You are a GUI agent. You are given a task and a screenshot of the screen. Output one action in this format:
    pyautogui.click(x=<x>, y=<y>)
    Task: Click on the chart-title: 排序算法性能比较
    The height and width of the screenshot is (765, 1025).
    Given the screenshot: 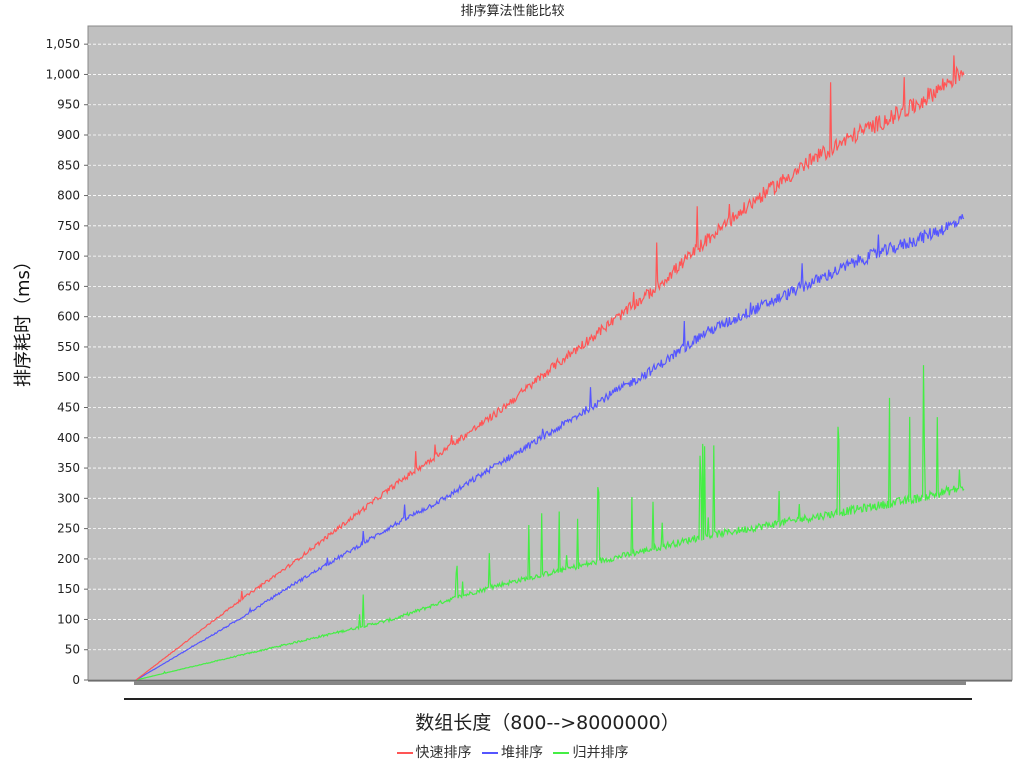 What is the action you would take?
    pyautogui.click(x=512, y=11)
    